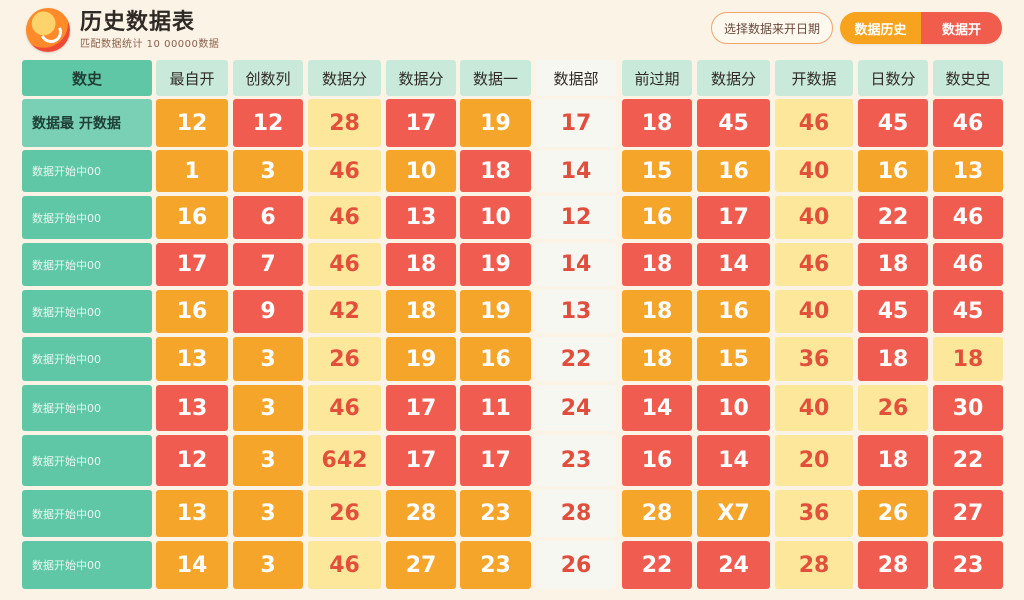 This screenshot has width=1024, height=600. What do you see at coordinates (192, 78) in the screenshot?
I see `column-header: 最自开` at bounding box center [192, 78].